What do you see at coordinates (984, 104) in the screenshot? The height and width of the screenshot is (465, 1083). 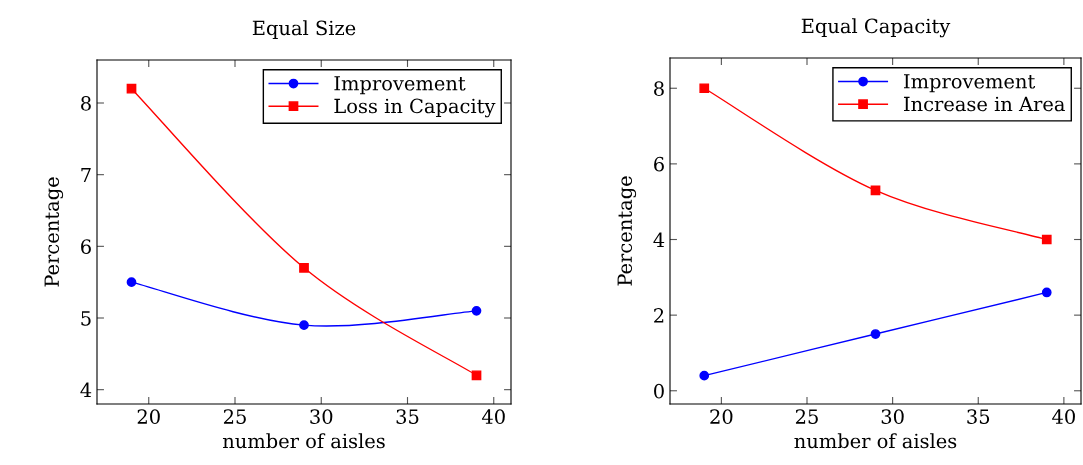 I see `legend-label: Increase in Area` at bounding box center [984, 104].